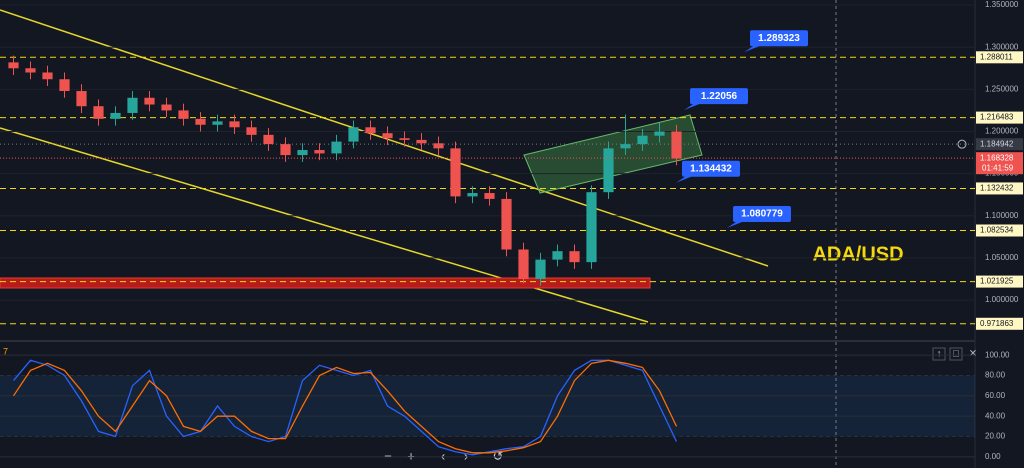 Image resolution: width=1024 pixels, height=468 pixels. Describe the element at coordinates (997, 323) in the screenshot. I see `level-label: 0.971863` at that location.